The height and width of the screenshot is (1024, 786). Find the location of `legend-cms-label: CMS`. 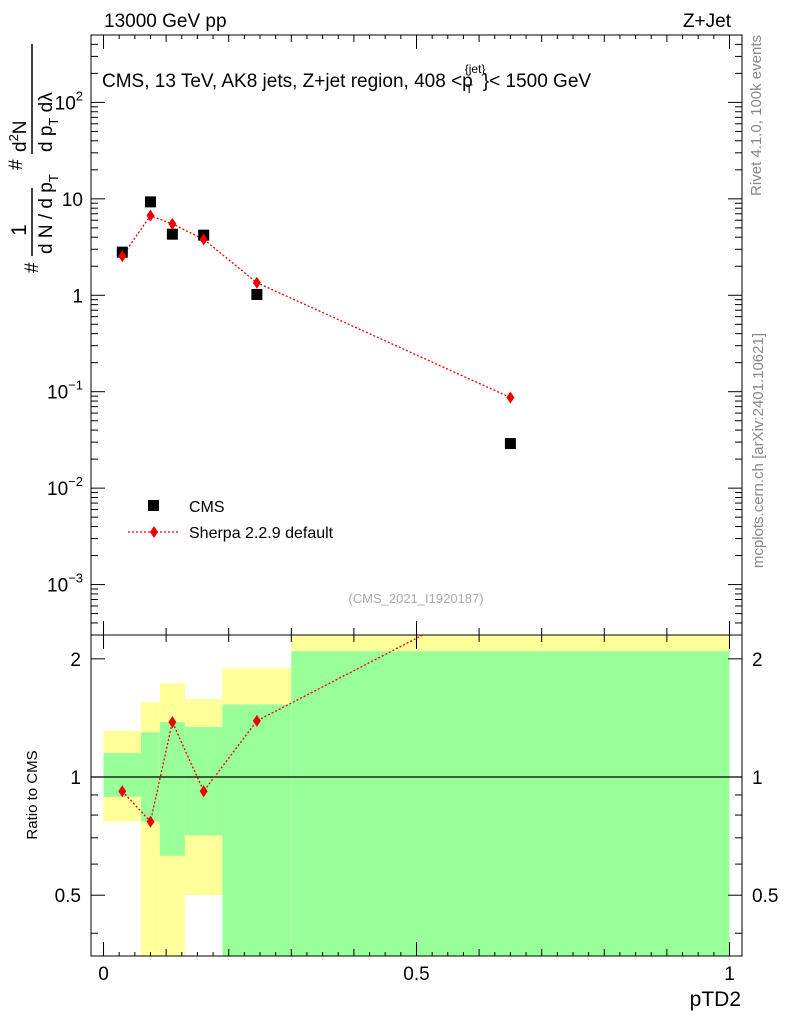

legend-cms-label: CMS is located at coordinates (207, 507).